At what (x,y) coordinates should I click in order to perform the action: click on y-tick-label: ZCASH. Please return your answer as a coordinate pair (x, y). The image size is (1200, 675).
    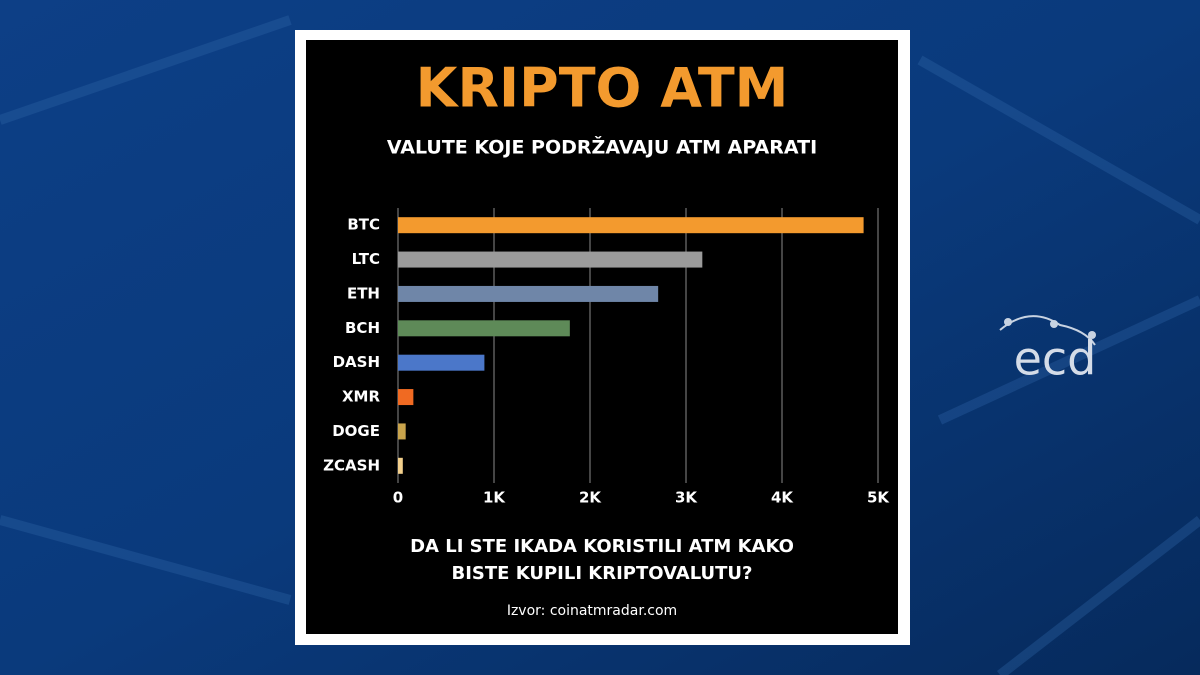
    Looking at the image, I should click on (351, 465).